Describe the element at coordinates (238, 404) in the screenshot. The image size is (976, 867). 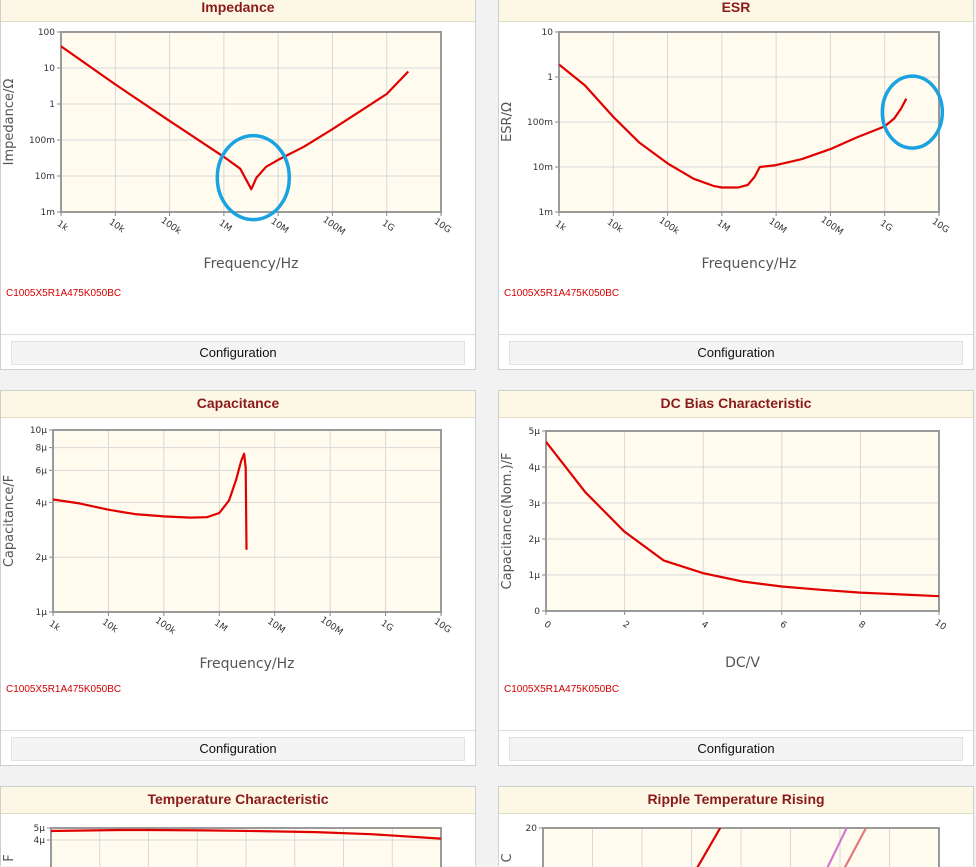
I see `panel-title: Capacitance` at that location.